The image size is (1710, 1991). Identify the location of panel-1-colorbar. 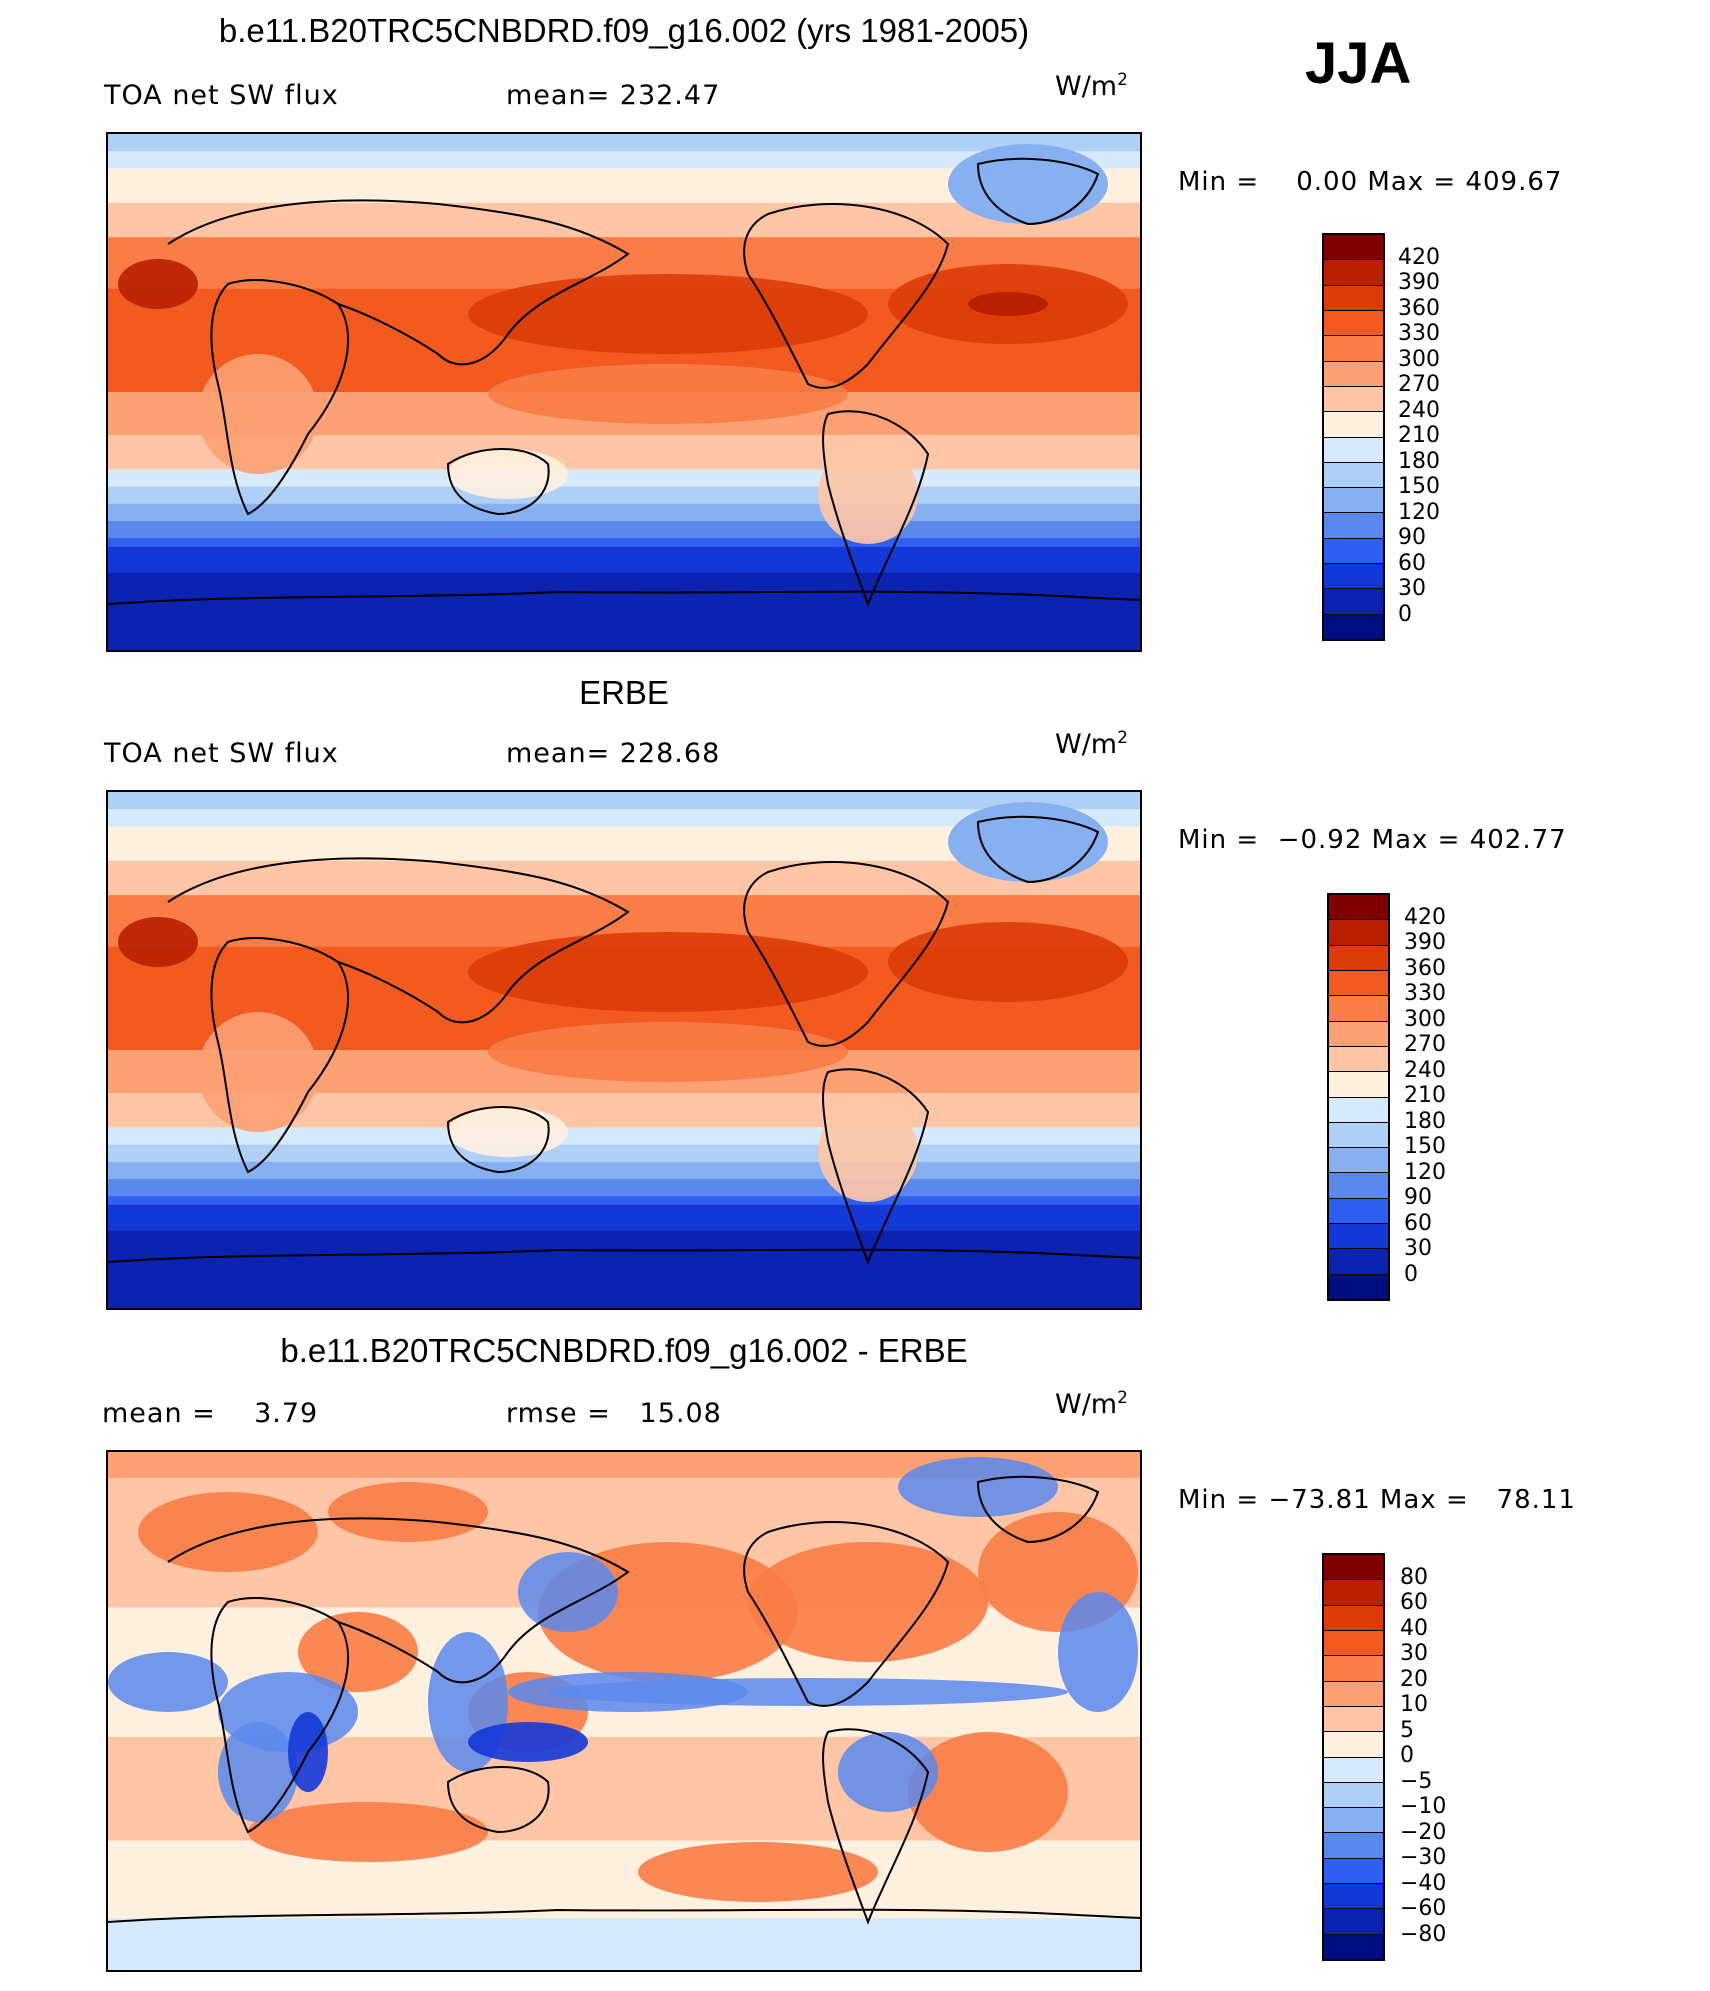
(1353, 437).